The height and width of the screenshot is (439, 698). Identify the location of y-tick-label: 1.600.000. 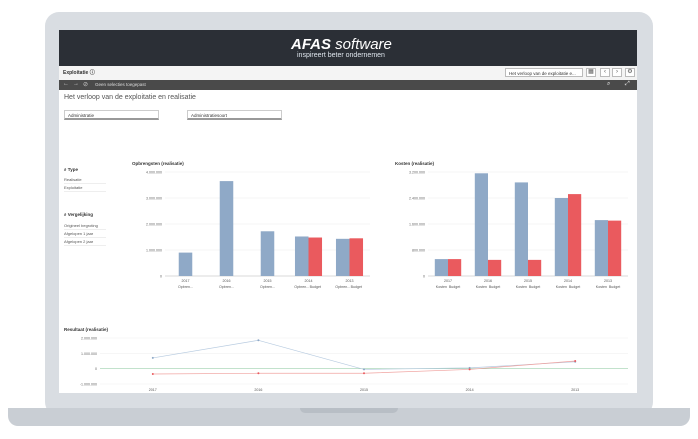
(417, 225).